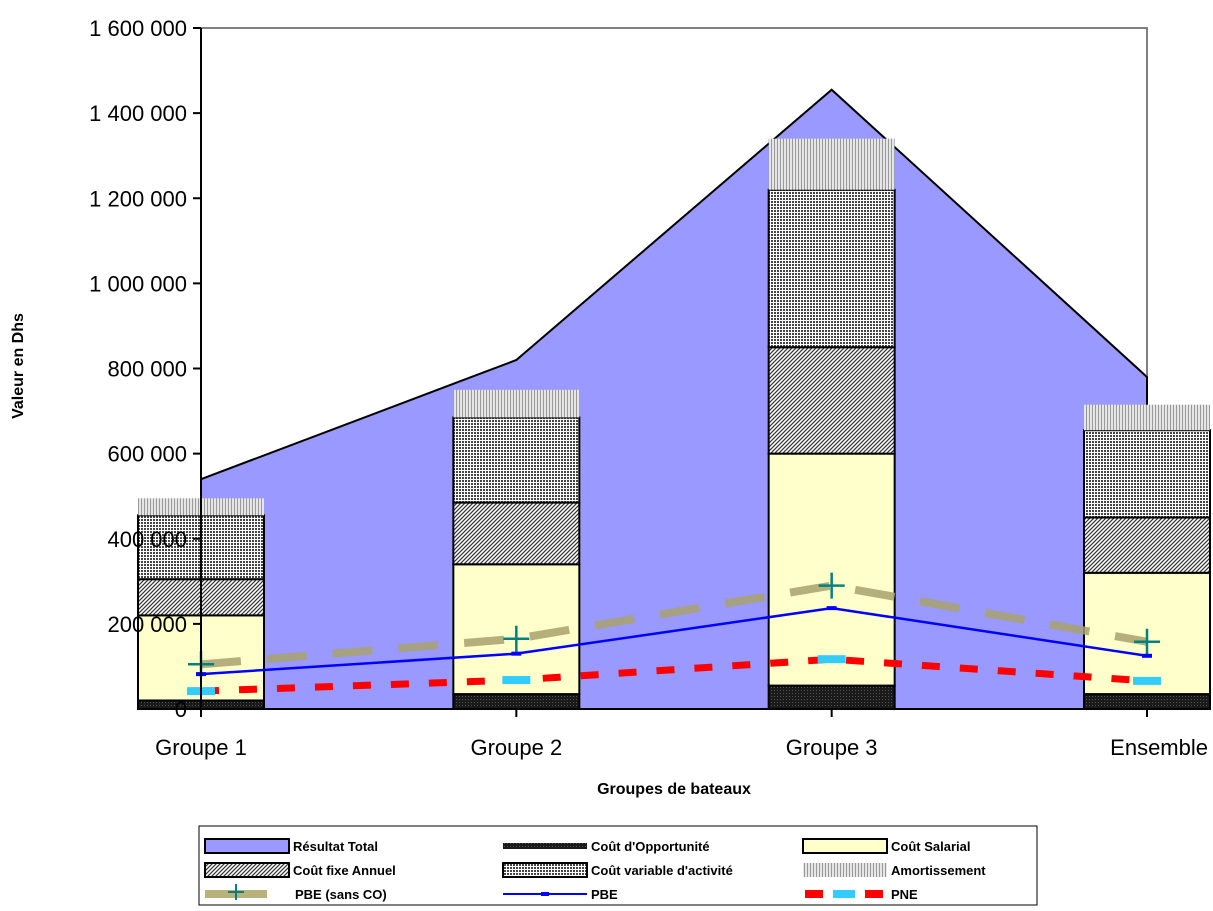 This screenshot has height=911, width=1213. I want to click on y-tick-label: 1 400 000, so click(138, 113).